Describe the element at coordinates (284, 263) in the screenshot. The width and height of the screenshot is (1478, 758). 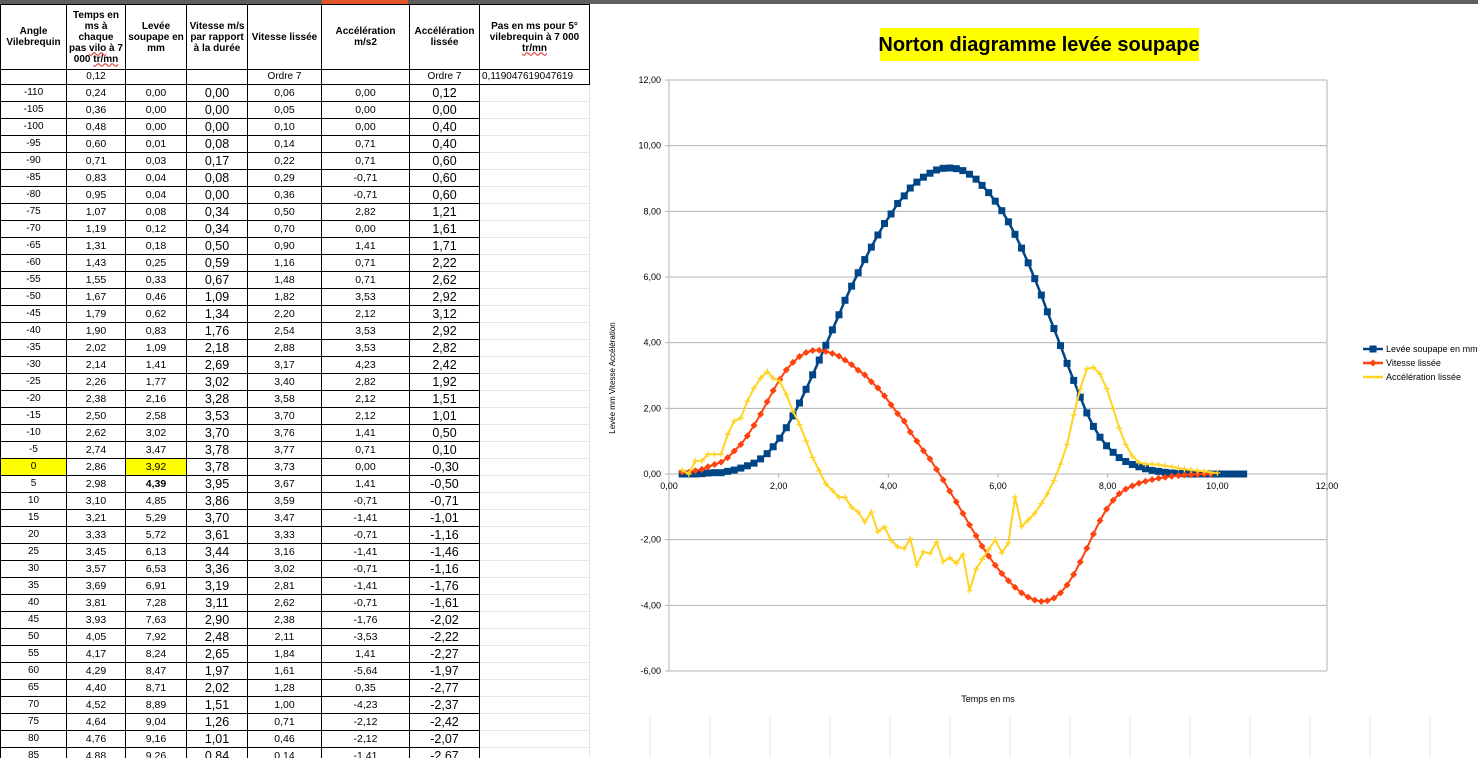
I see `table-cell: 1,16` at that location.